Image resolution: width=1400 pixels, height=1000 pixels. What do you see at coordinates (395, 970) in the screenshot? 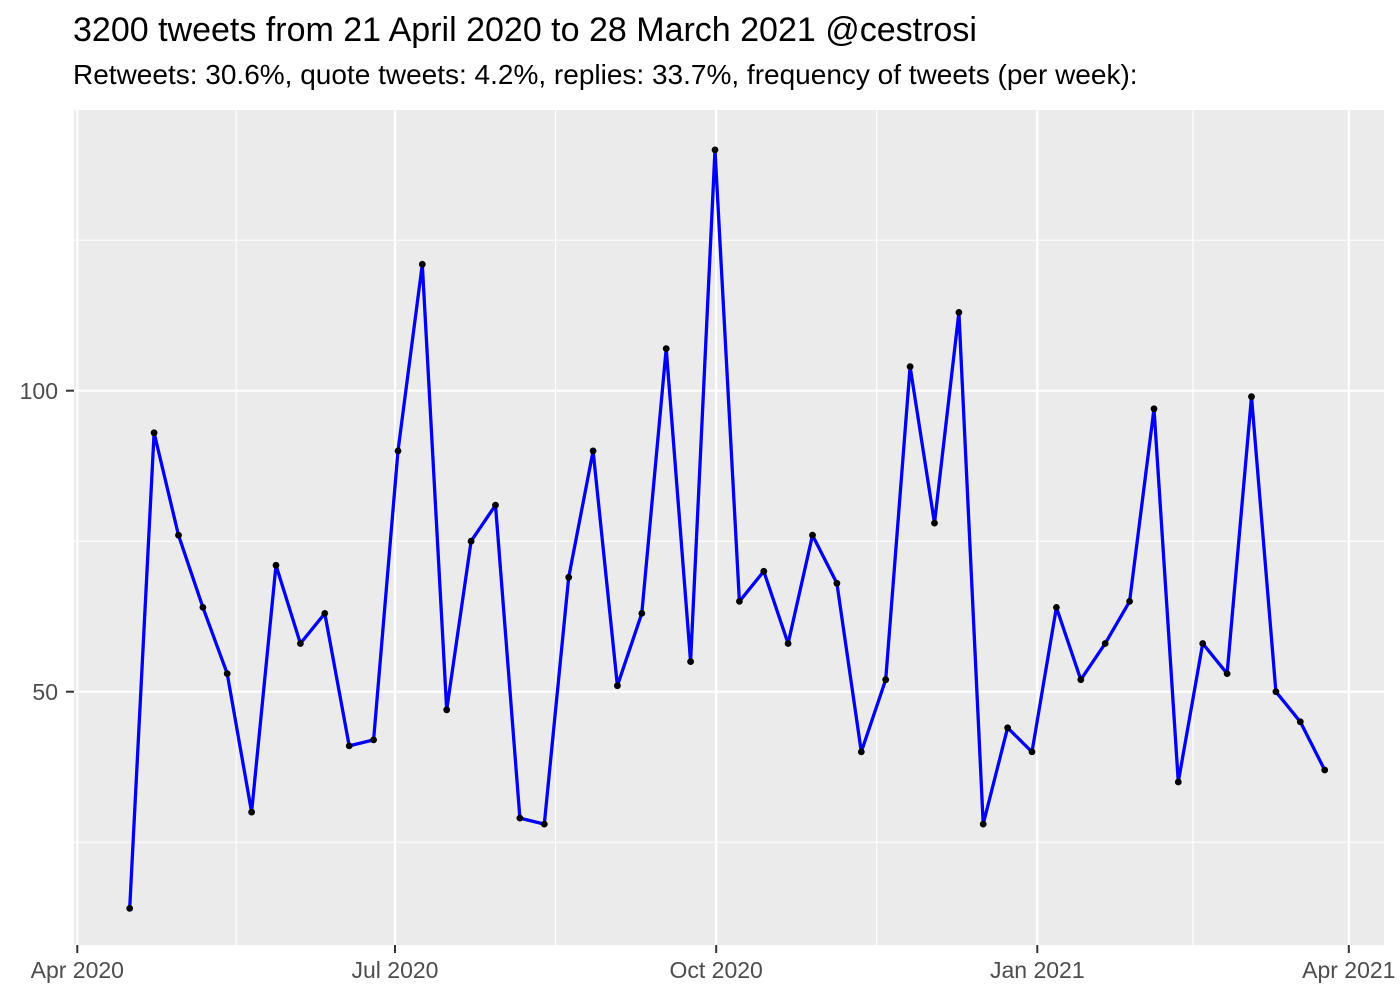
I see `x-tick-label: Jul 2020` at bounding box center [395, 970].